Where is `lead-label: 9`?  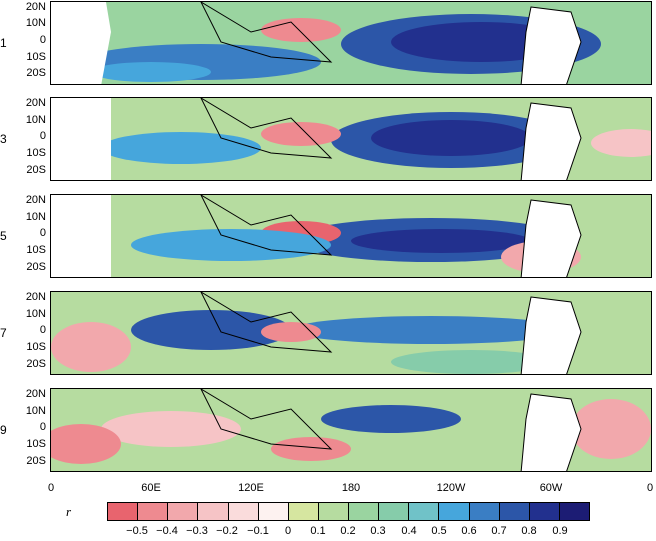 lead-label: 9 is located at coordinates (3, 430).